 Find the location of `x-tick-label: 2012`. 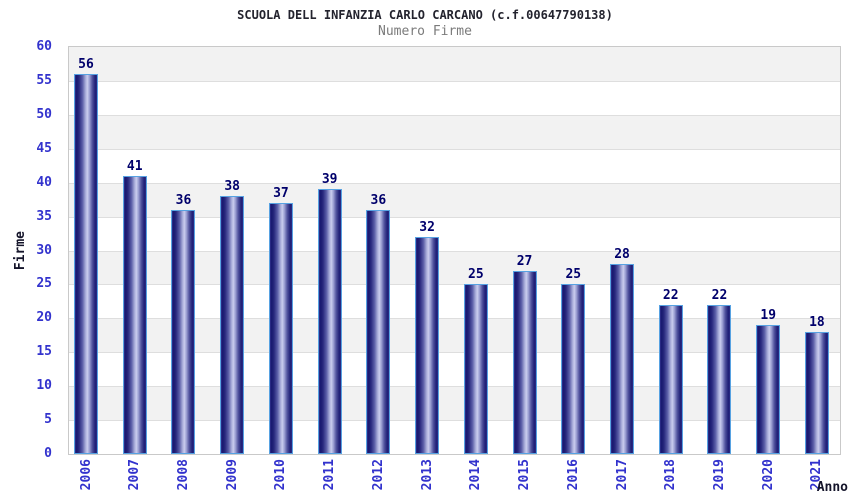

x-tick-label: 2012 is located at coordinates (378, 479).